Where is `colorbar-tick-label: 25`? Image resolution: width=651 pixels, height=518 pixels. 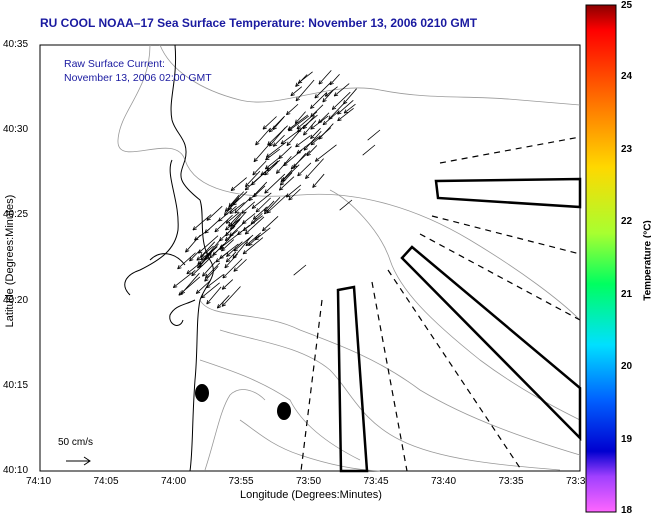 colorbar-tick-label: 25 is located at coordinates (627, 5).